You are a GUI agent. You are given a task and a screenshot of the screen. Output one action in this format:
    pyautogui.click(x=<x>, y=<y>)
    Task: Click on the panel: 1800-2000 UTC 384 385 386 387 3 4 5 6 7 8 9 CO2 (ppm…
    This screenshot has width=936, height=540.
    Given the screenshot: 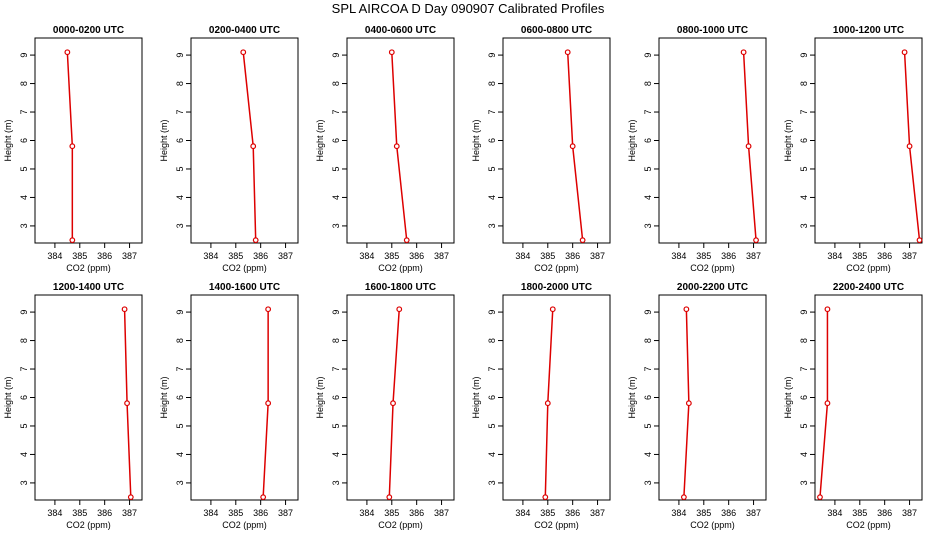 What is the action you would take?
    pyautogui.click(x=541, y=406)
    